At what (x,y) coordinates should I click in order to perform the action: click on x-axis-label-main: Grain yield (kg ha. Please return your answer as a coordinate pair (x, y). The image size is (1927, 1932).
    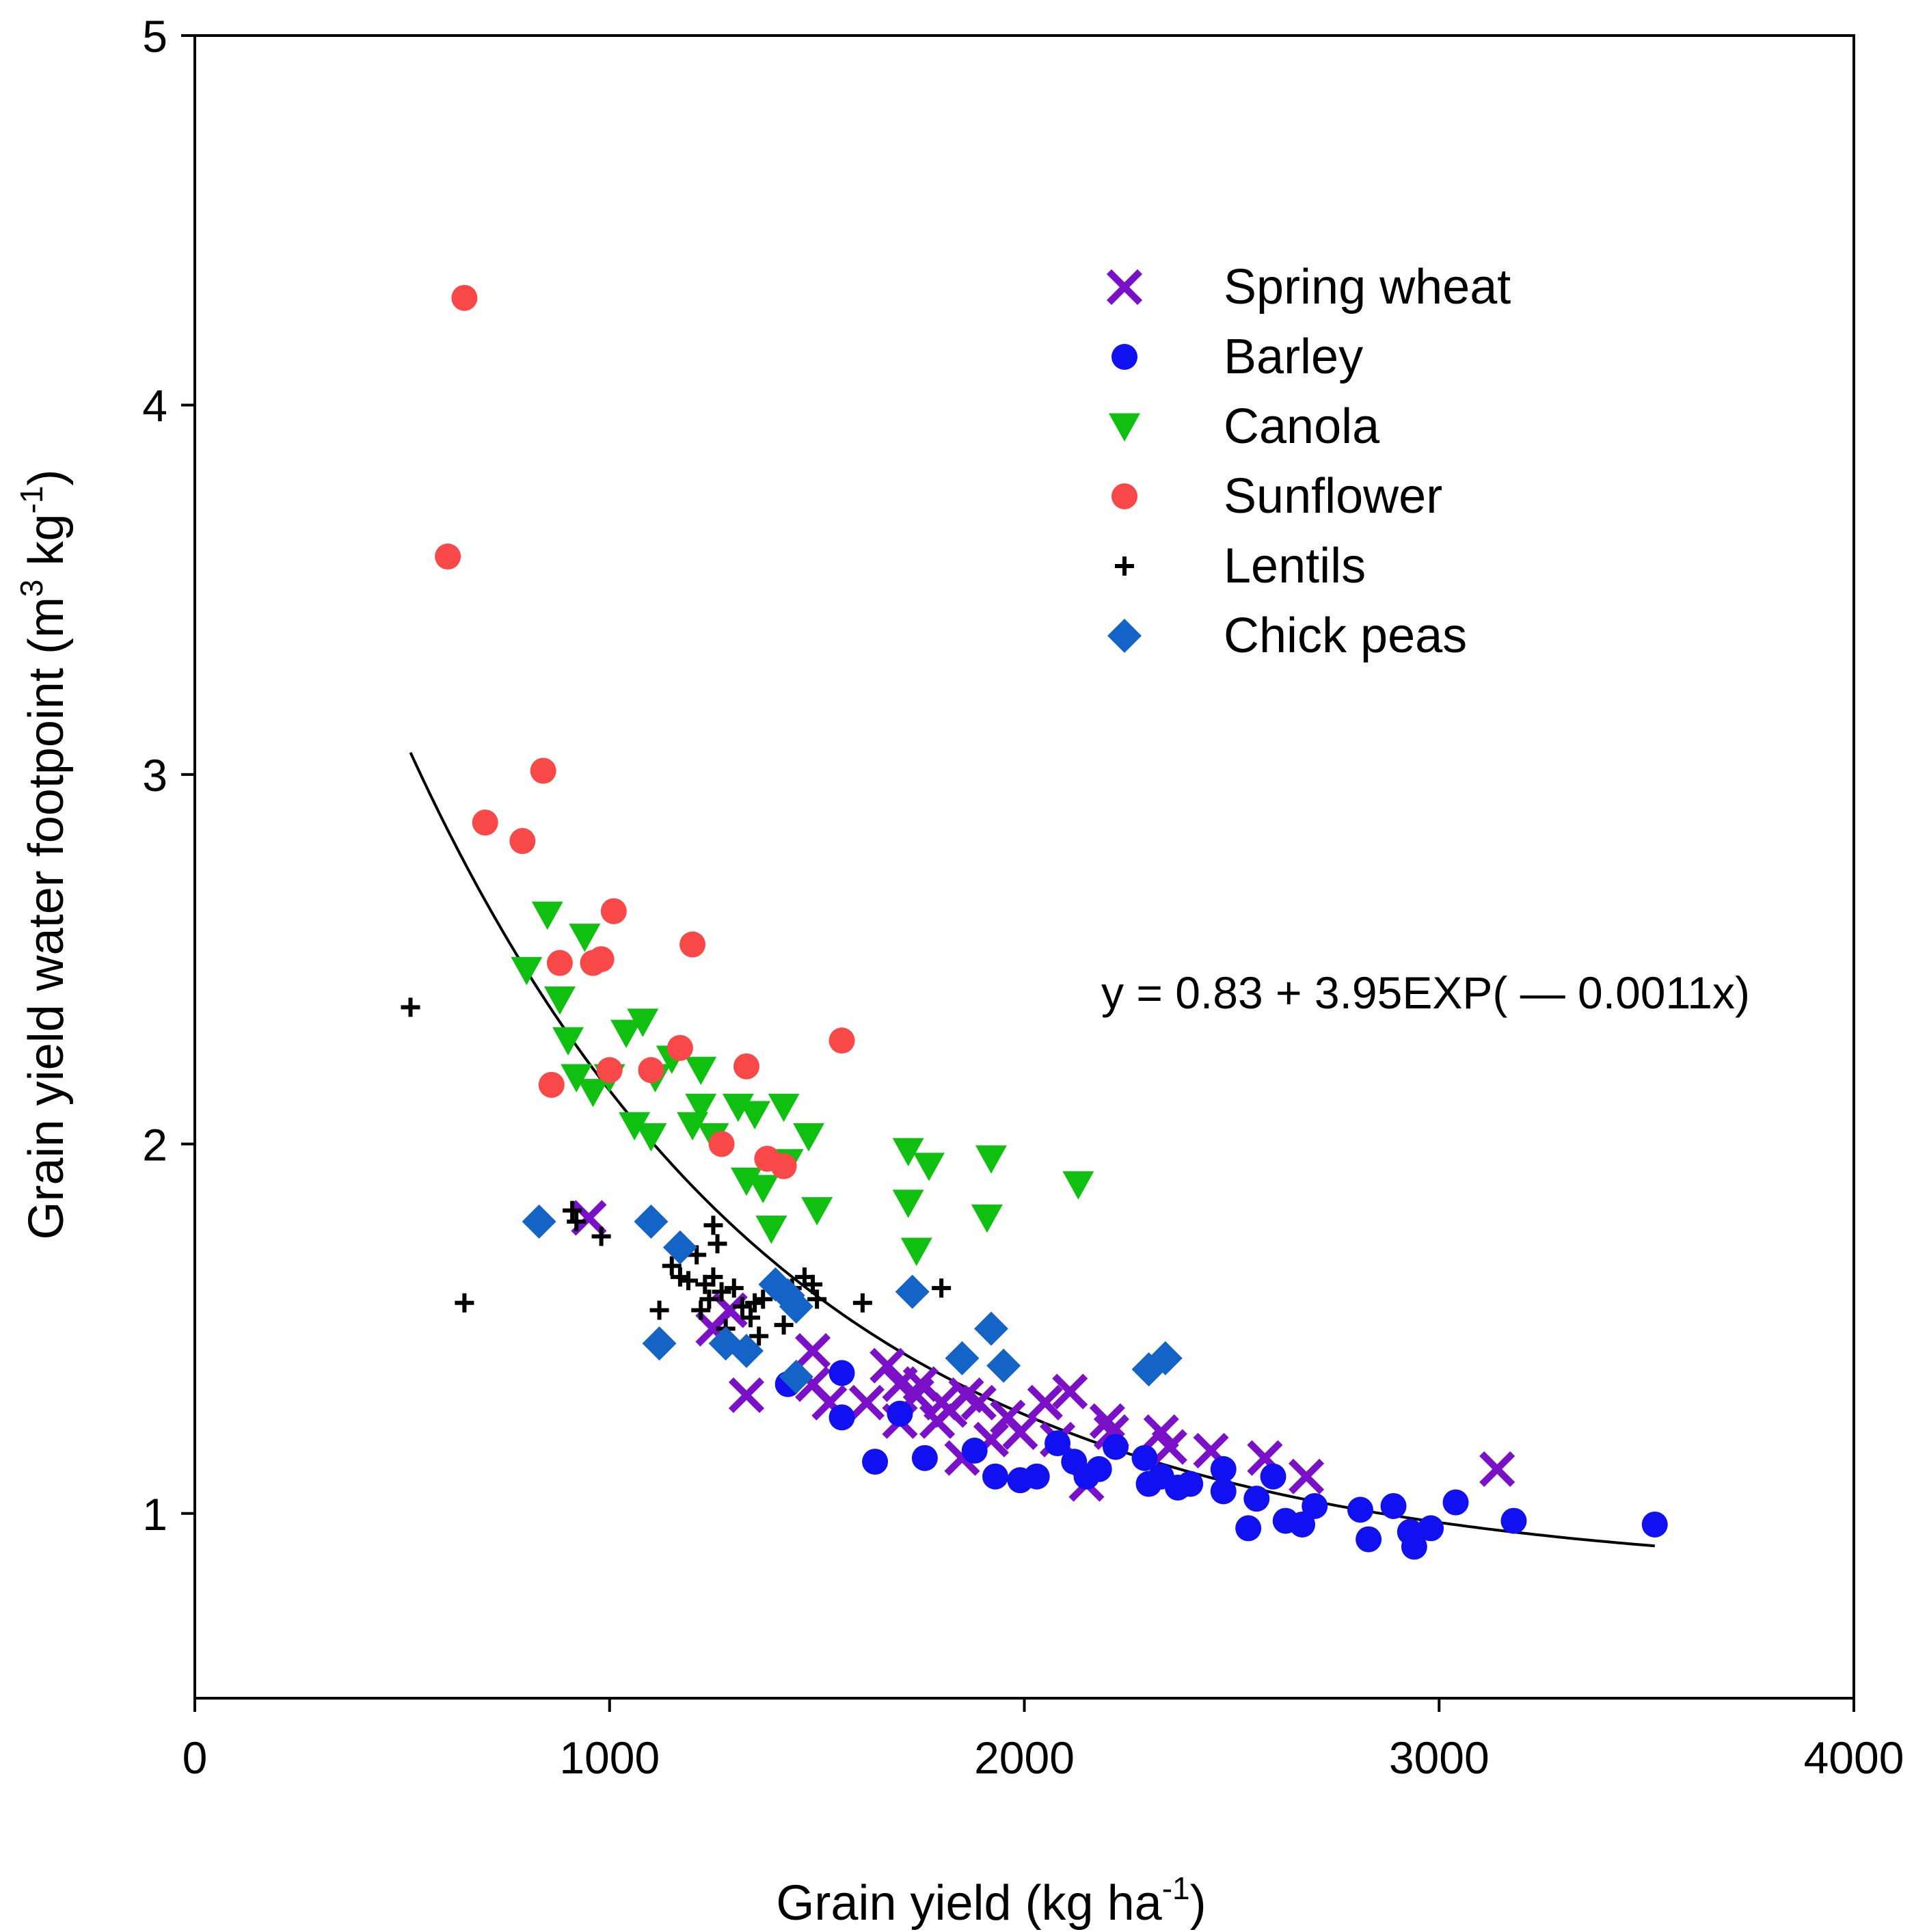
    Looking at the image, I should click on (969, 1903).